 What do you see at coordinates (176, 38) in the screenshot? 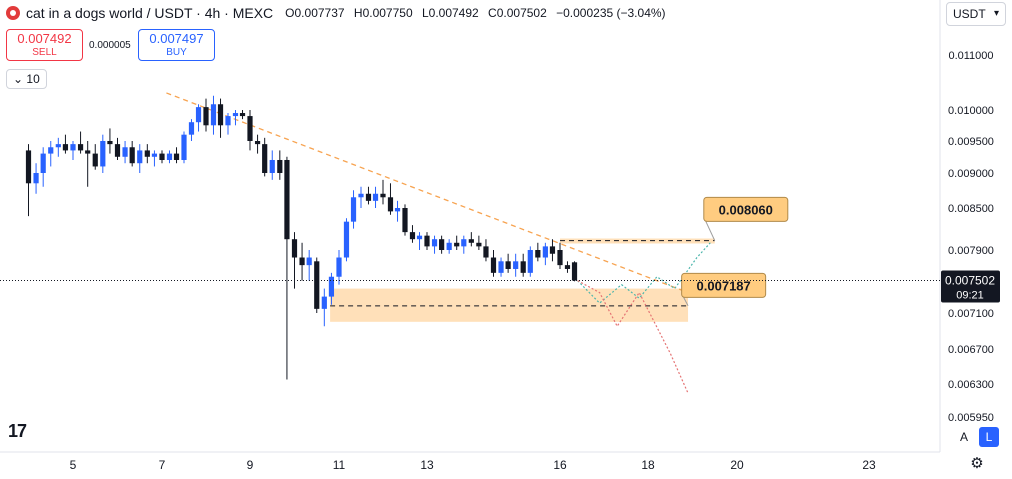
I see `buy-price: 0.007497` at bounding box center [176, 38].